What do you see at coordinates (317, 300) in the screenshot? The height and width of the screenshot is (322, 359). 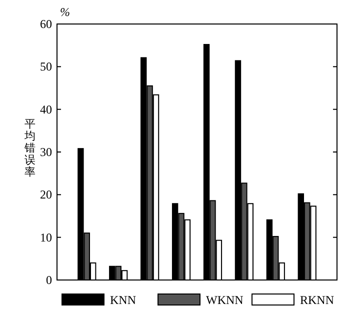 I see `legend-label: RKNN` at bounding box center [317, 300].